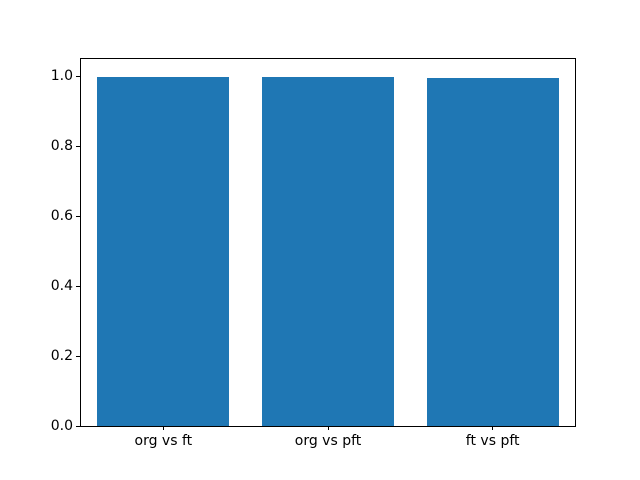 This screenshot has width=640, height=480. I want to click on x-axis-tick-label: org vs pft, so click(328, 441).